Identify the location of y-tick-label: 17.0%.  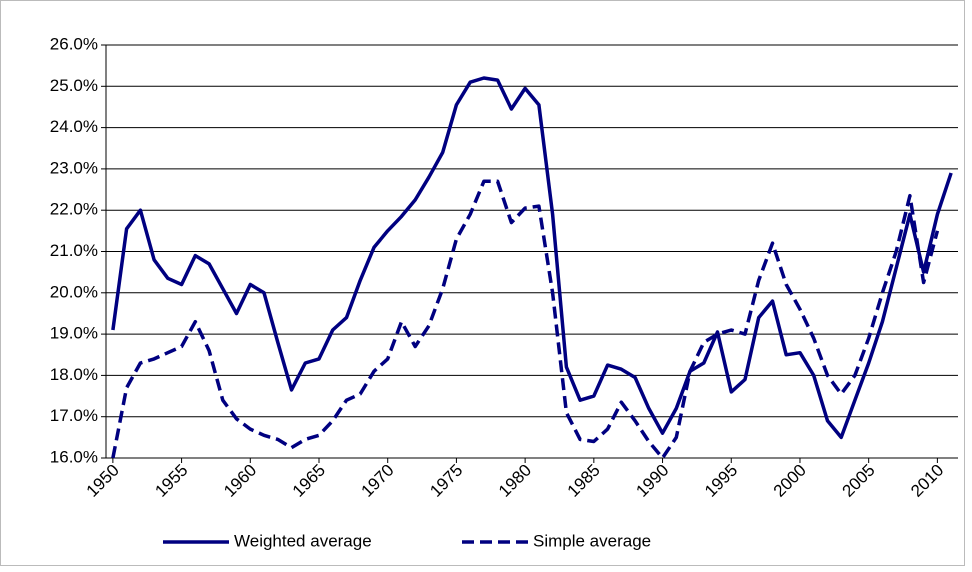
(74, 415).